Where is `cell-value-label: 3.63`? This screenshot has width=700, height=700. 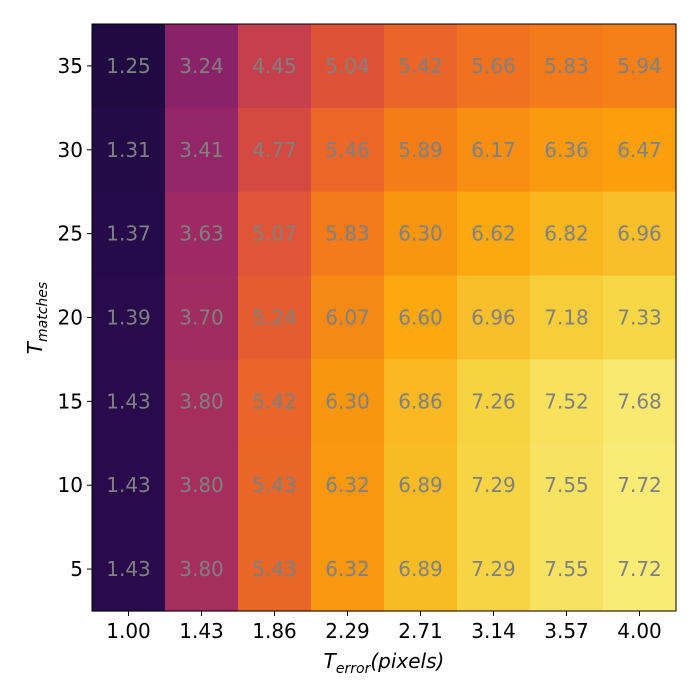 cell-value-label: 3.63 is located at coordinates (201, 234).